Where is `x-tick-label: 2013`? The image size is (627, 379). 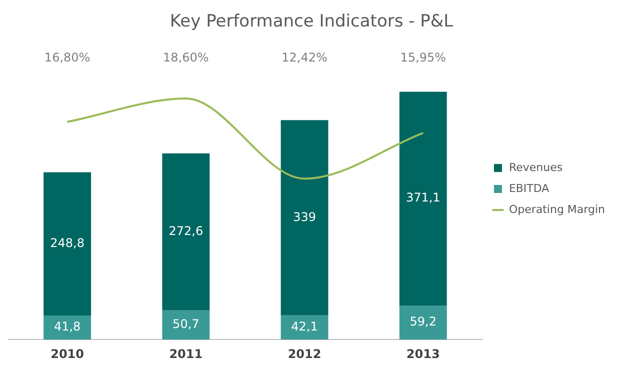
x-tick-label: 2013 is located at coordinates (423, 353).